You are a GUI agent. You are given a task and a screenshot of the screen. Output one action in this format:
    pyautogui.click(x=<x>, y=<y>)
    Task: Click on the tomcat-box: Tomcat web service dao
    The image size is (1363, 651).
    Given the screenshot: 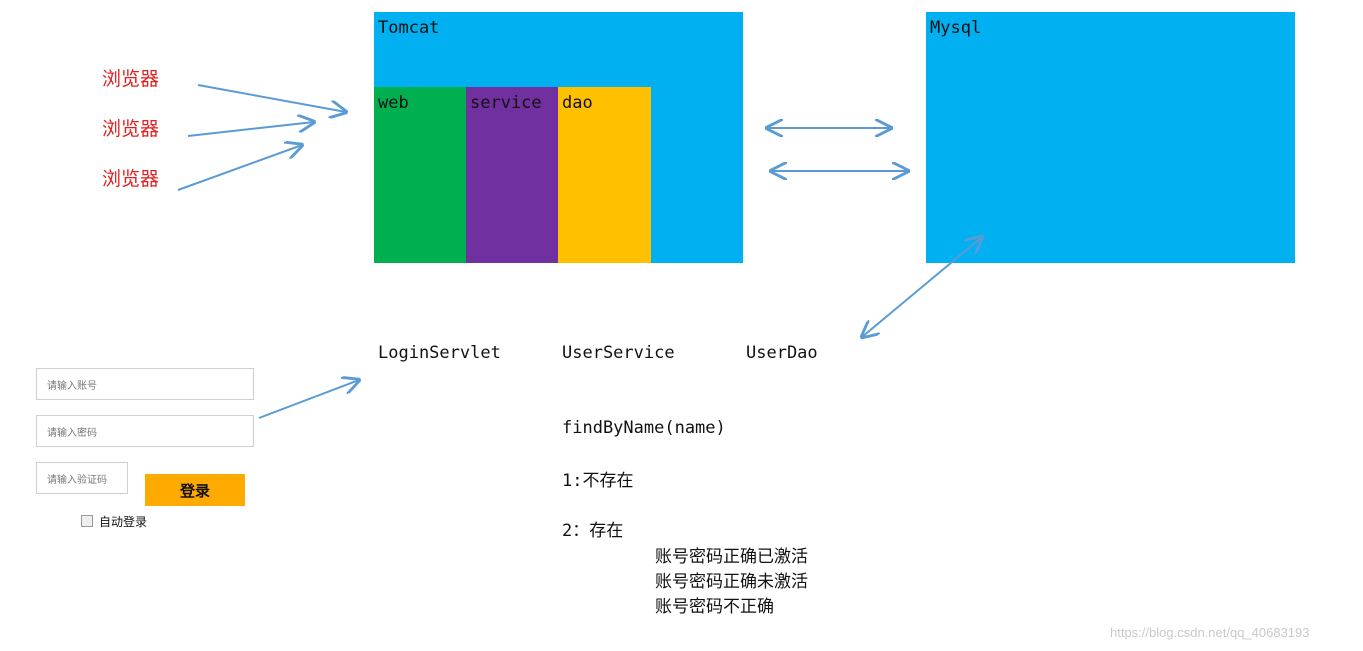 What is the action you would take?
    pyautogui.click(x=558, y=137)
    